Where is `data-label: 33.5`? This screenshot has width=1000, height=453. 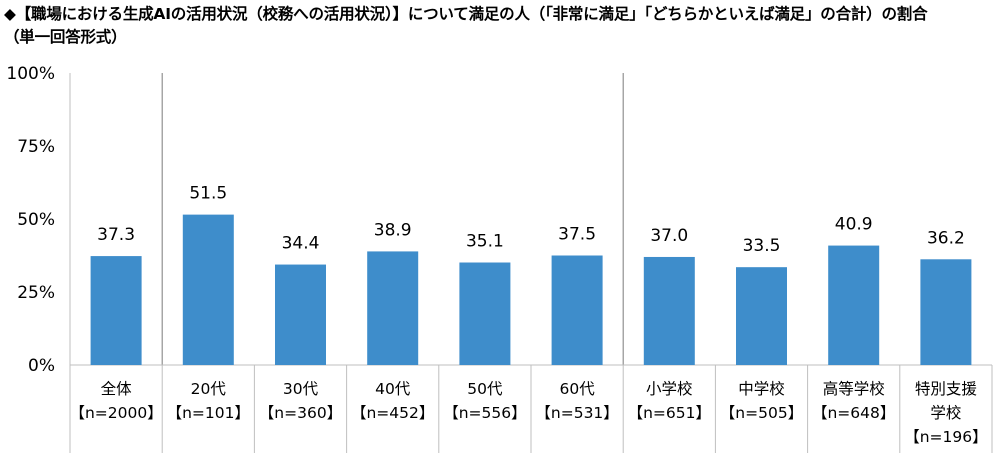 data-label: 33.5 is located at coordinates (762, 246).